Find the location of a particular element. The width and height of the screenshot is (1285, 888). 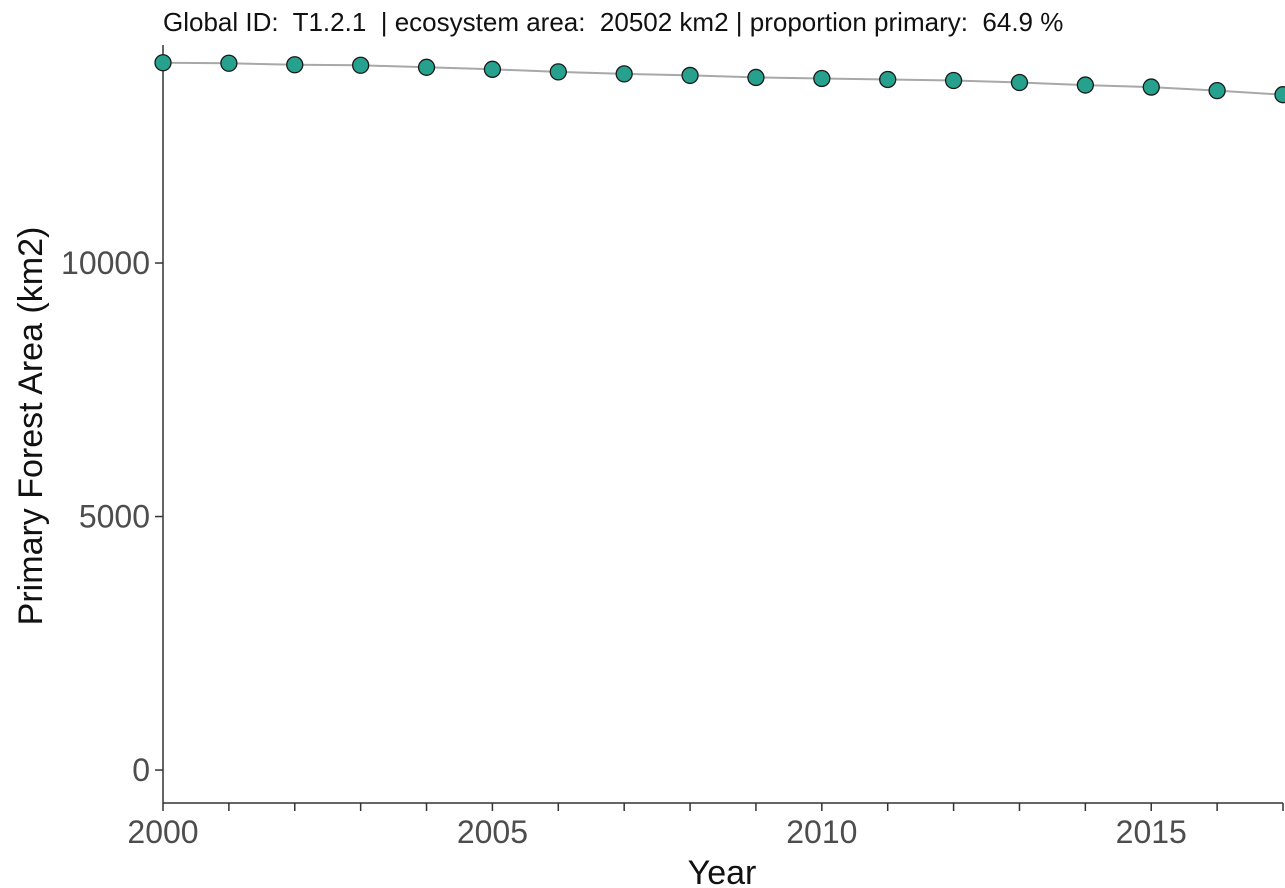

x-tick-label: 2015 is located at coordinates (1151, 832).